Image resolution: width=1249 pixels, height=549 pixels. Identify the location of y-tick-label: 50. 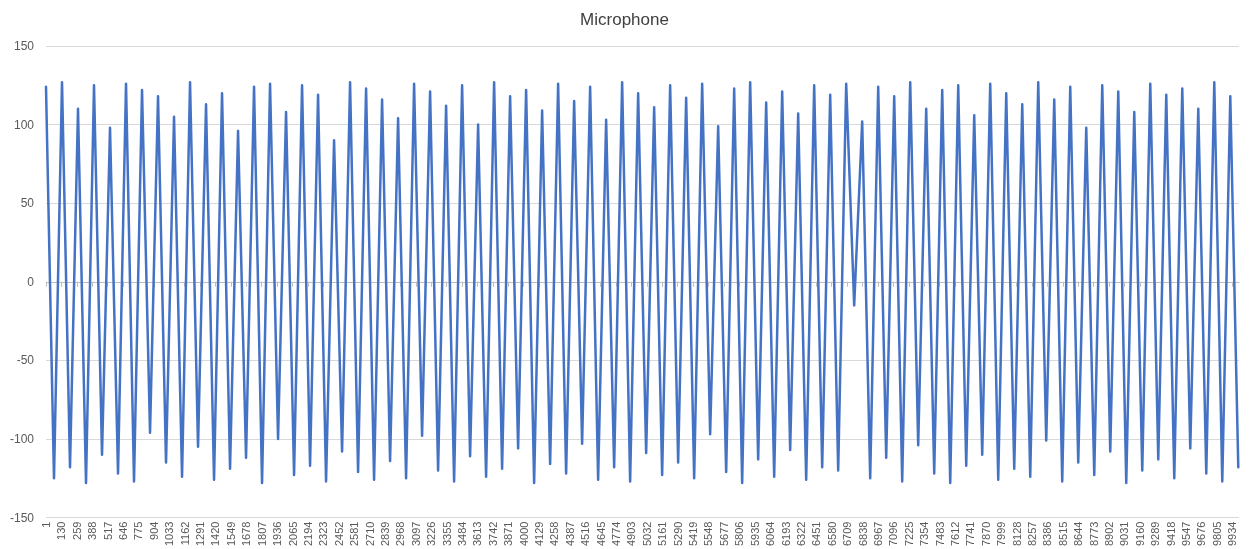
(27, 203).